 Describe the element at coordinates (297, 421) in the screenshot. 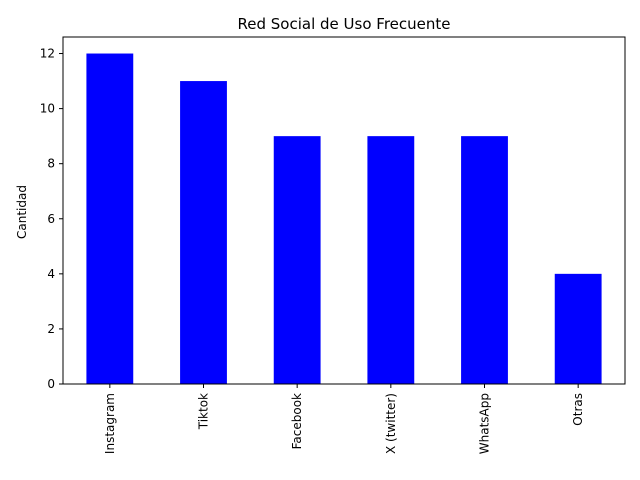

I see `x-tick-label: Facebook` at that location.